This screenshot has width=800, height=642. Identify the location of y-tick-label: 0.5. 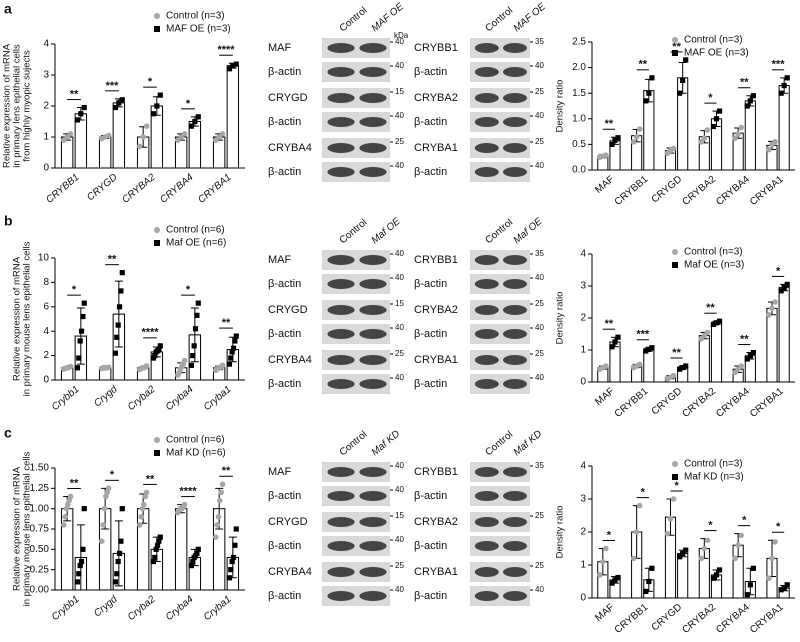
(579, 144).